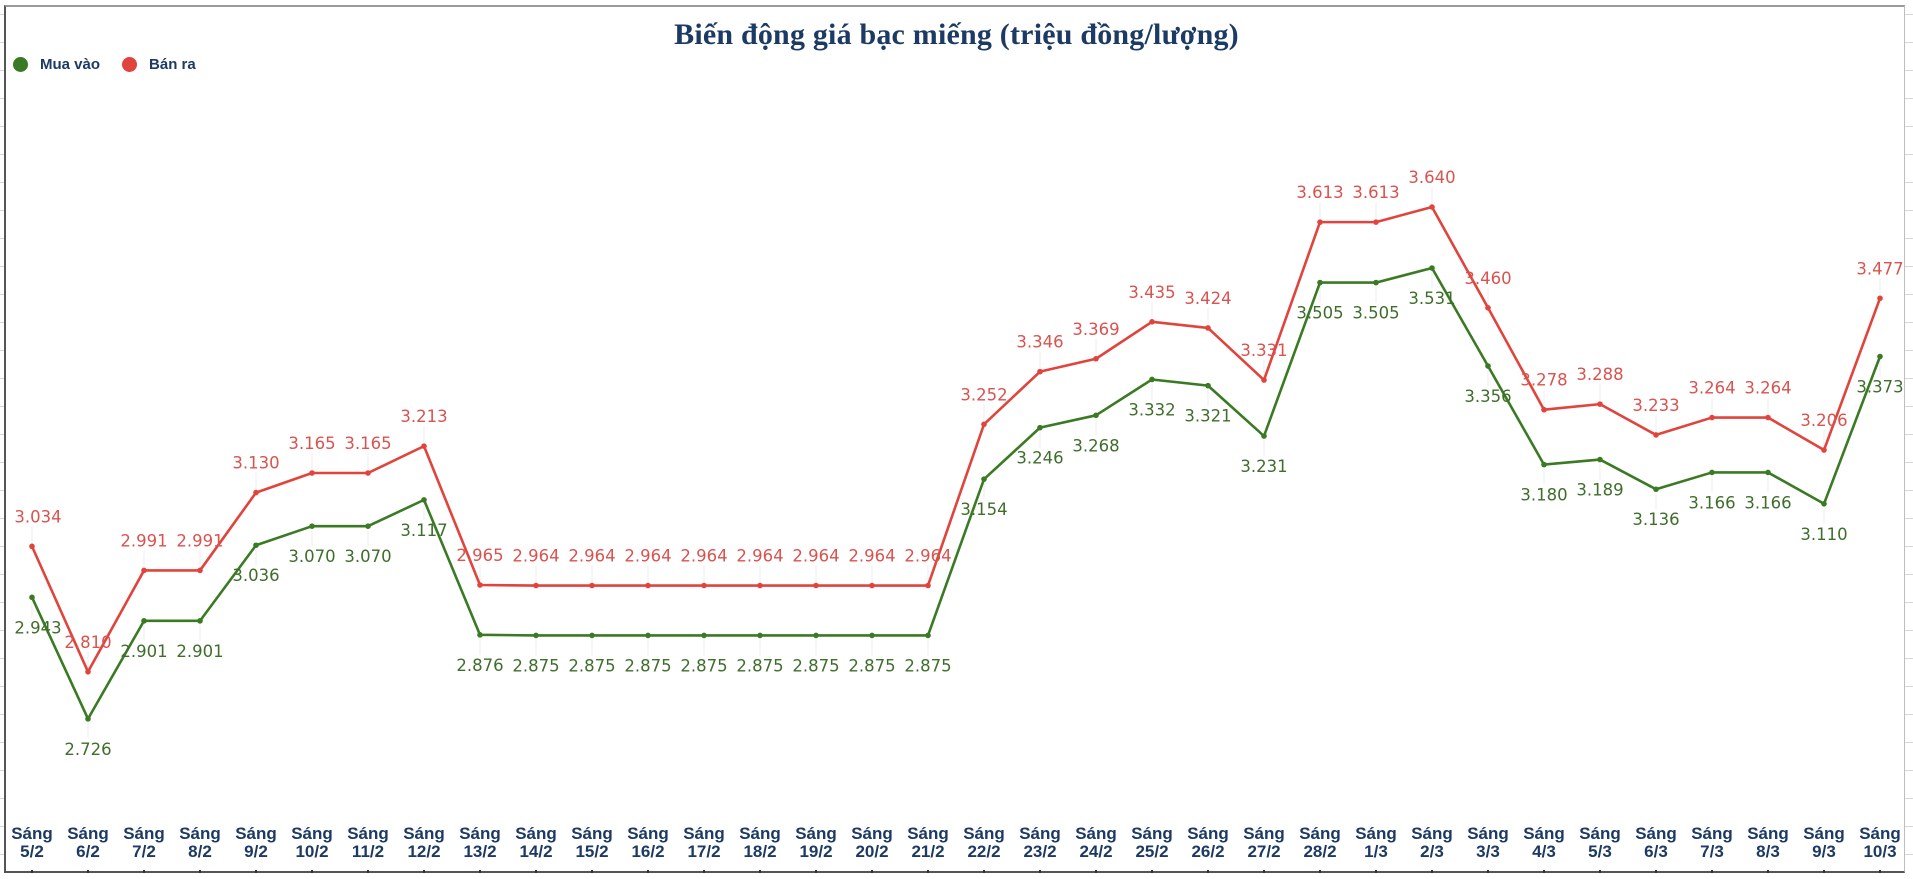 The image size is (1913, 879). Describe the element at coordinates (368, 851) in the screenshot. I see `x-axis-label: 11/2` at that location.